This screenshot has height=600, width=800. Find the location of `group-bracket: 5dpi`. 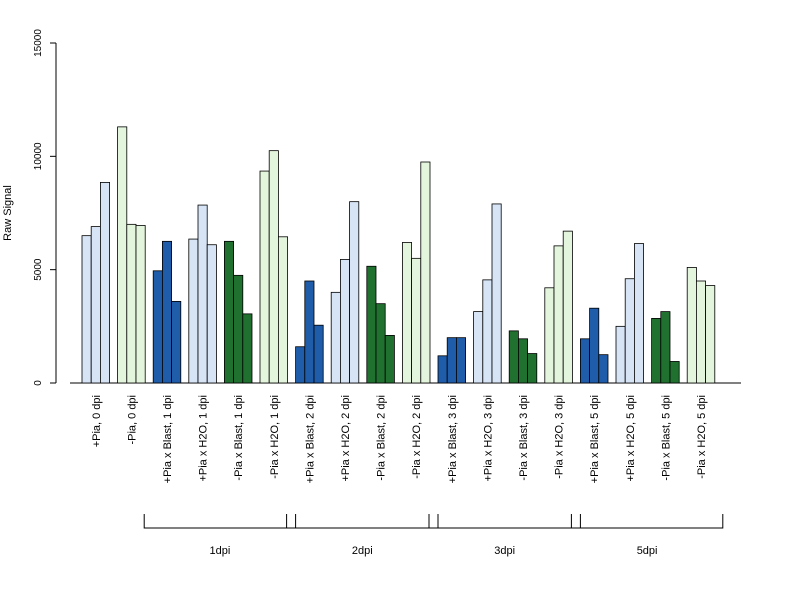

group-bracket: 5dpi is located at coordinates (647, 535).